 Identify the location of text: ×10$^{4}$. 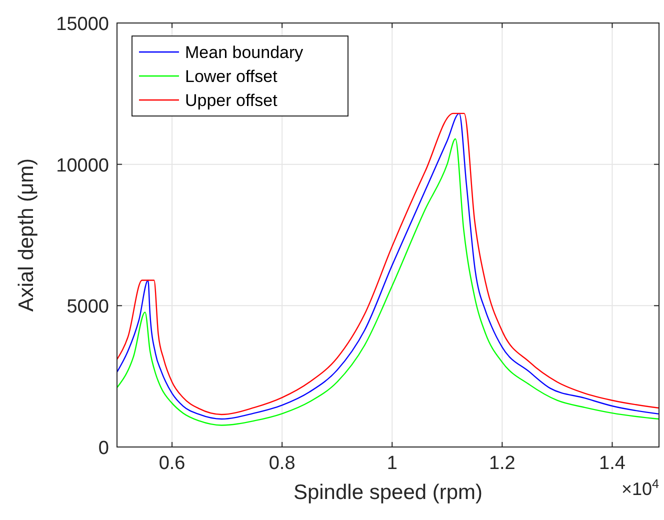
(640, 488).